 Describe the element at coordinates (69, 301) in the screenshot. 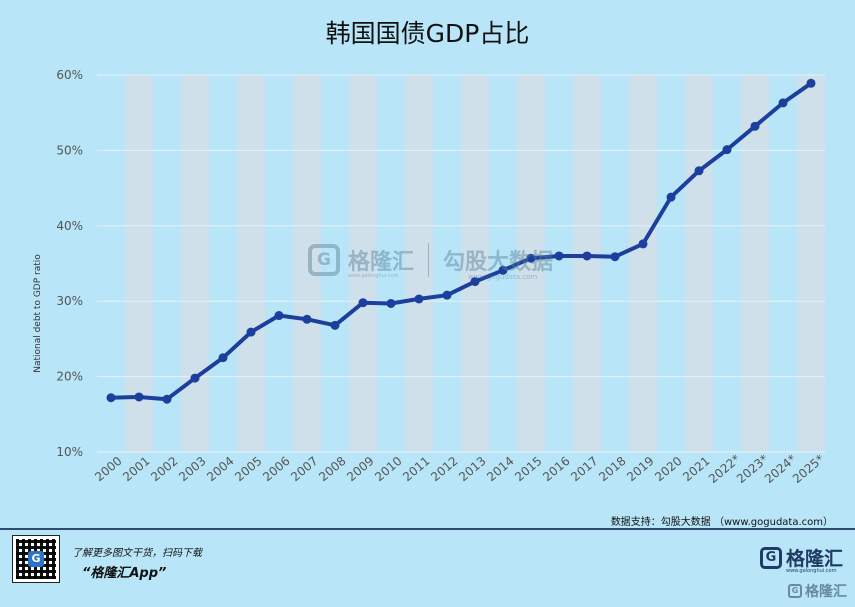

I see `y-tick-label: 30%` at that location.